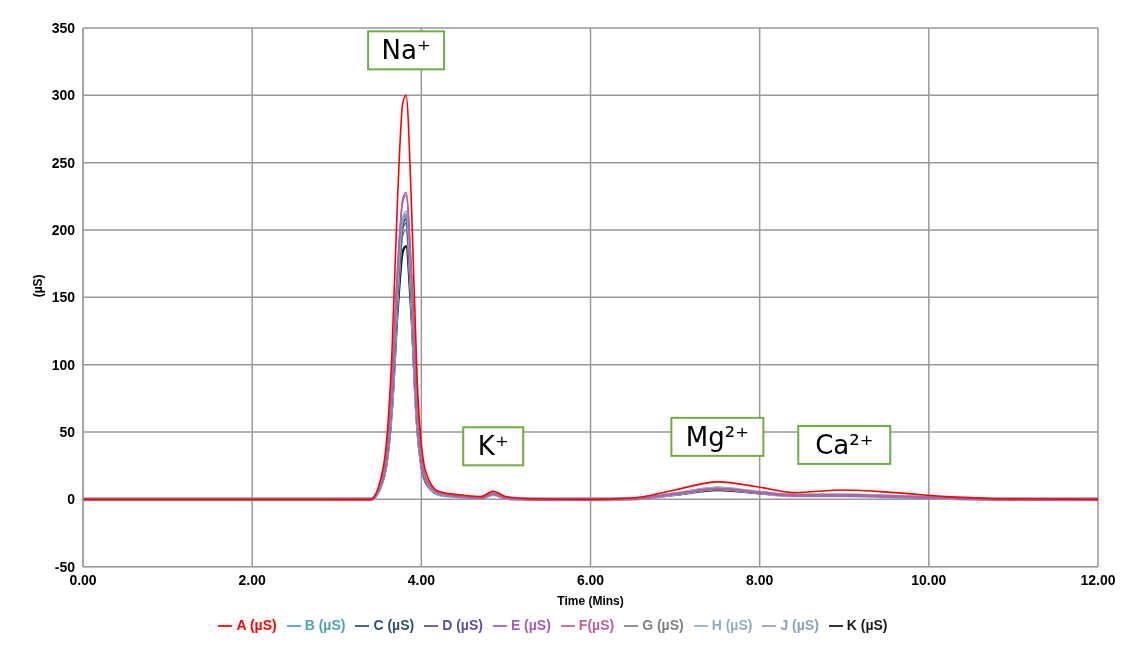 The height and width of the screenshot is (655, 1139). I want to click on legend-label: E (µS), so click(530, 624).